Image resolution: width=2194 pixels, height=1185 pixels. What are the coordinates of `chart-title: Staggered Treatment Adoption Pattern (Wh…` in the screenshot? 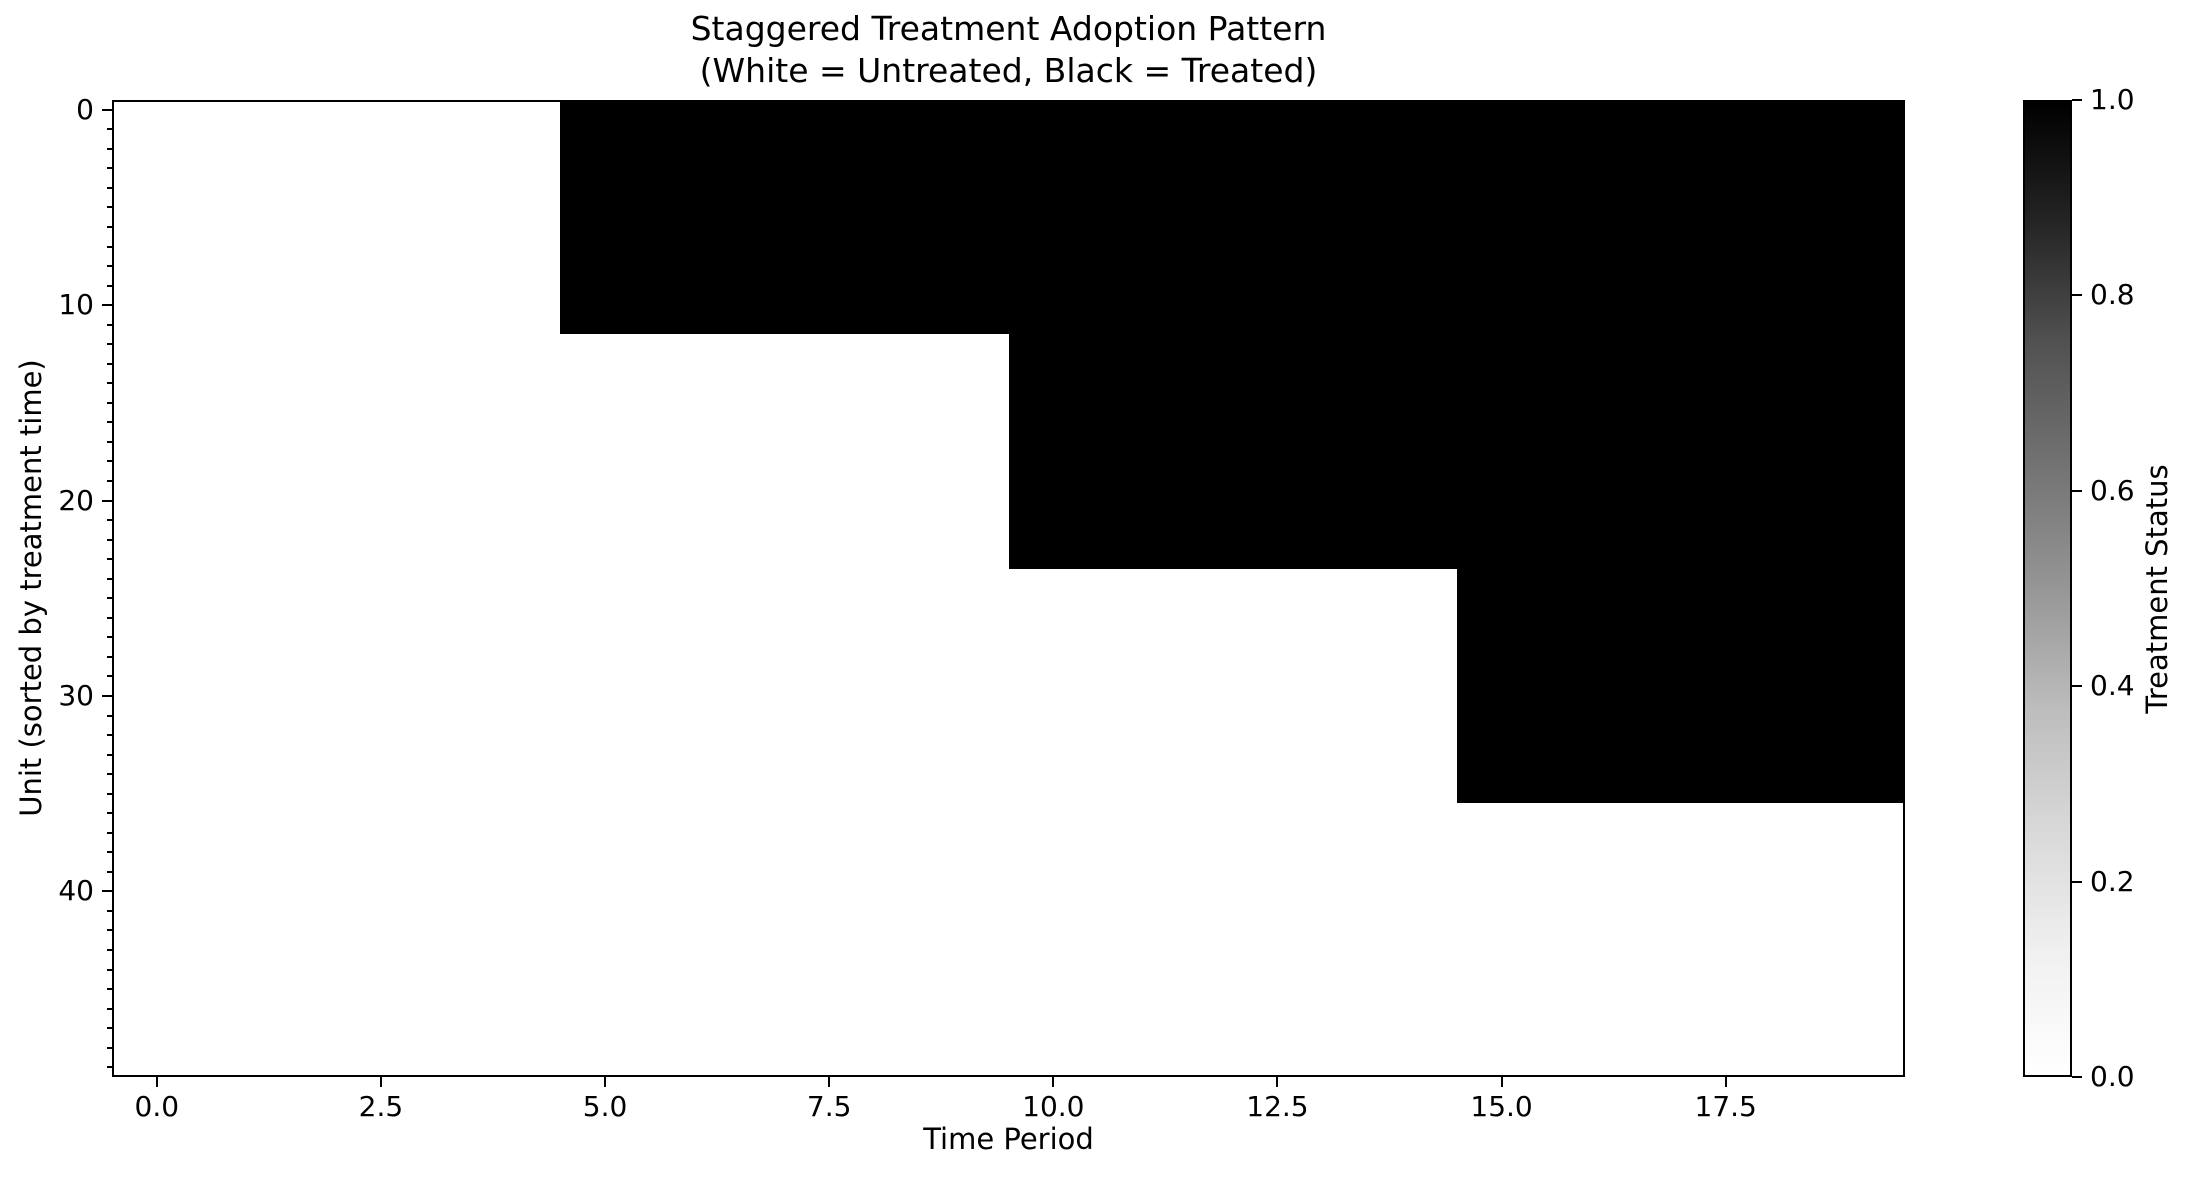 It's located at (1008, 50).